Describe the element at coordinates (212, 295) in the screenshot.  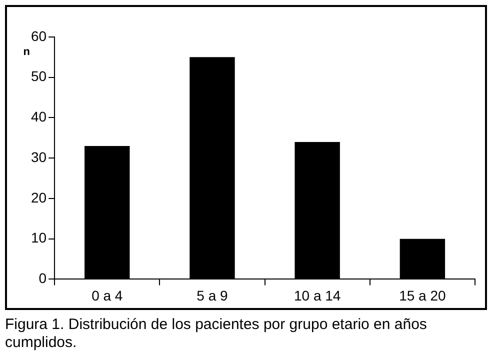
I see `x-tick-label: 5 a 9` at that location.